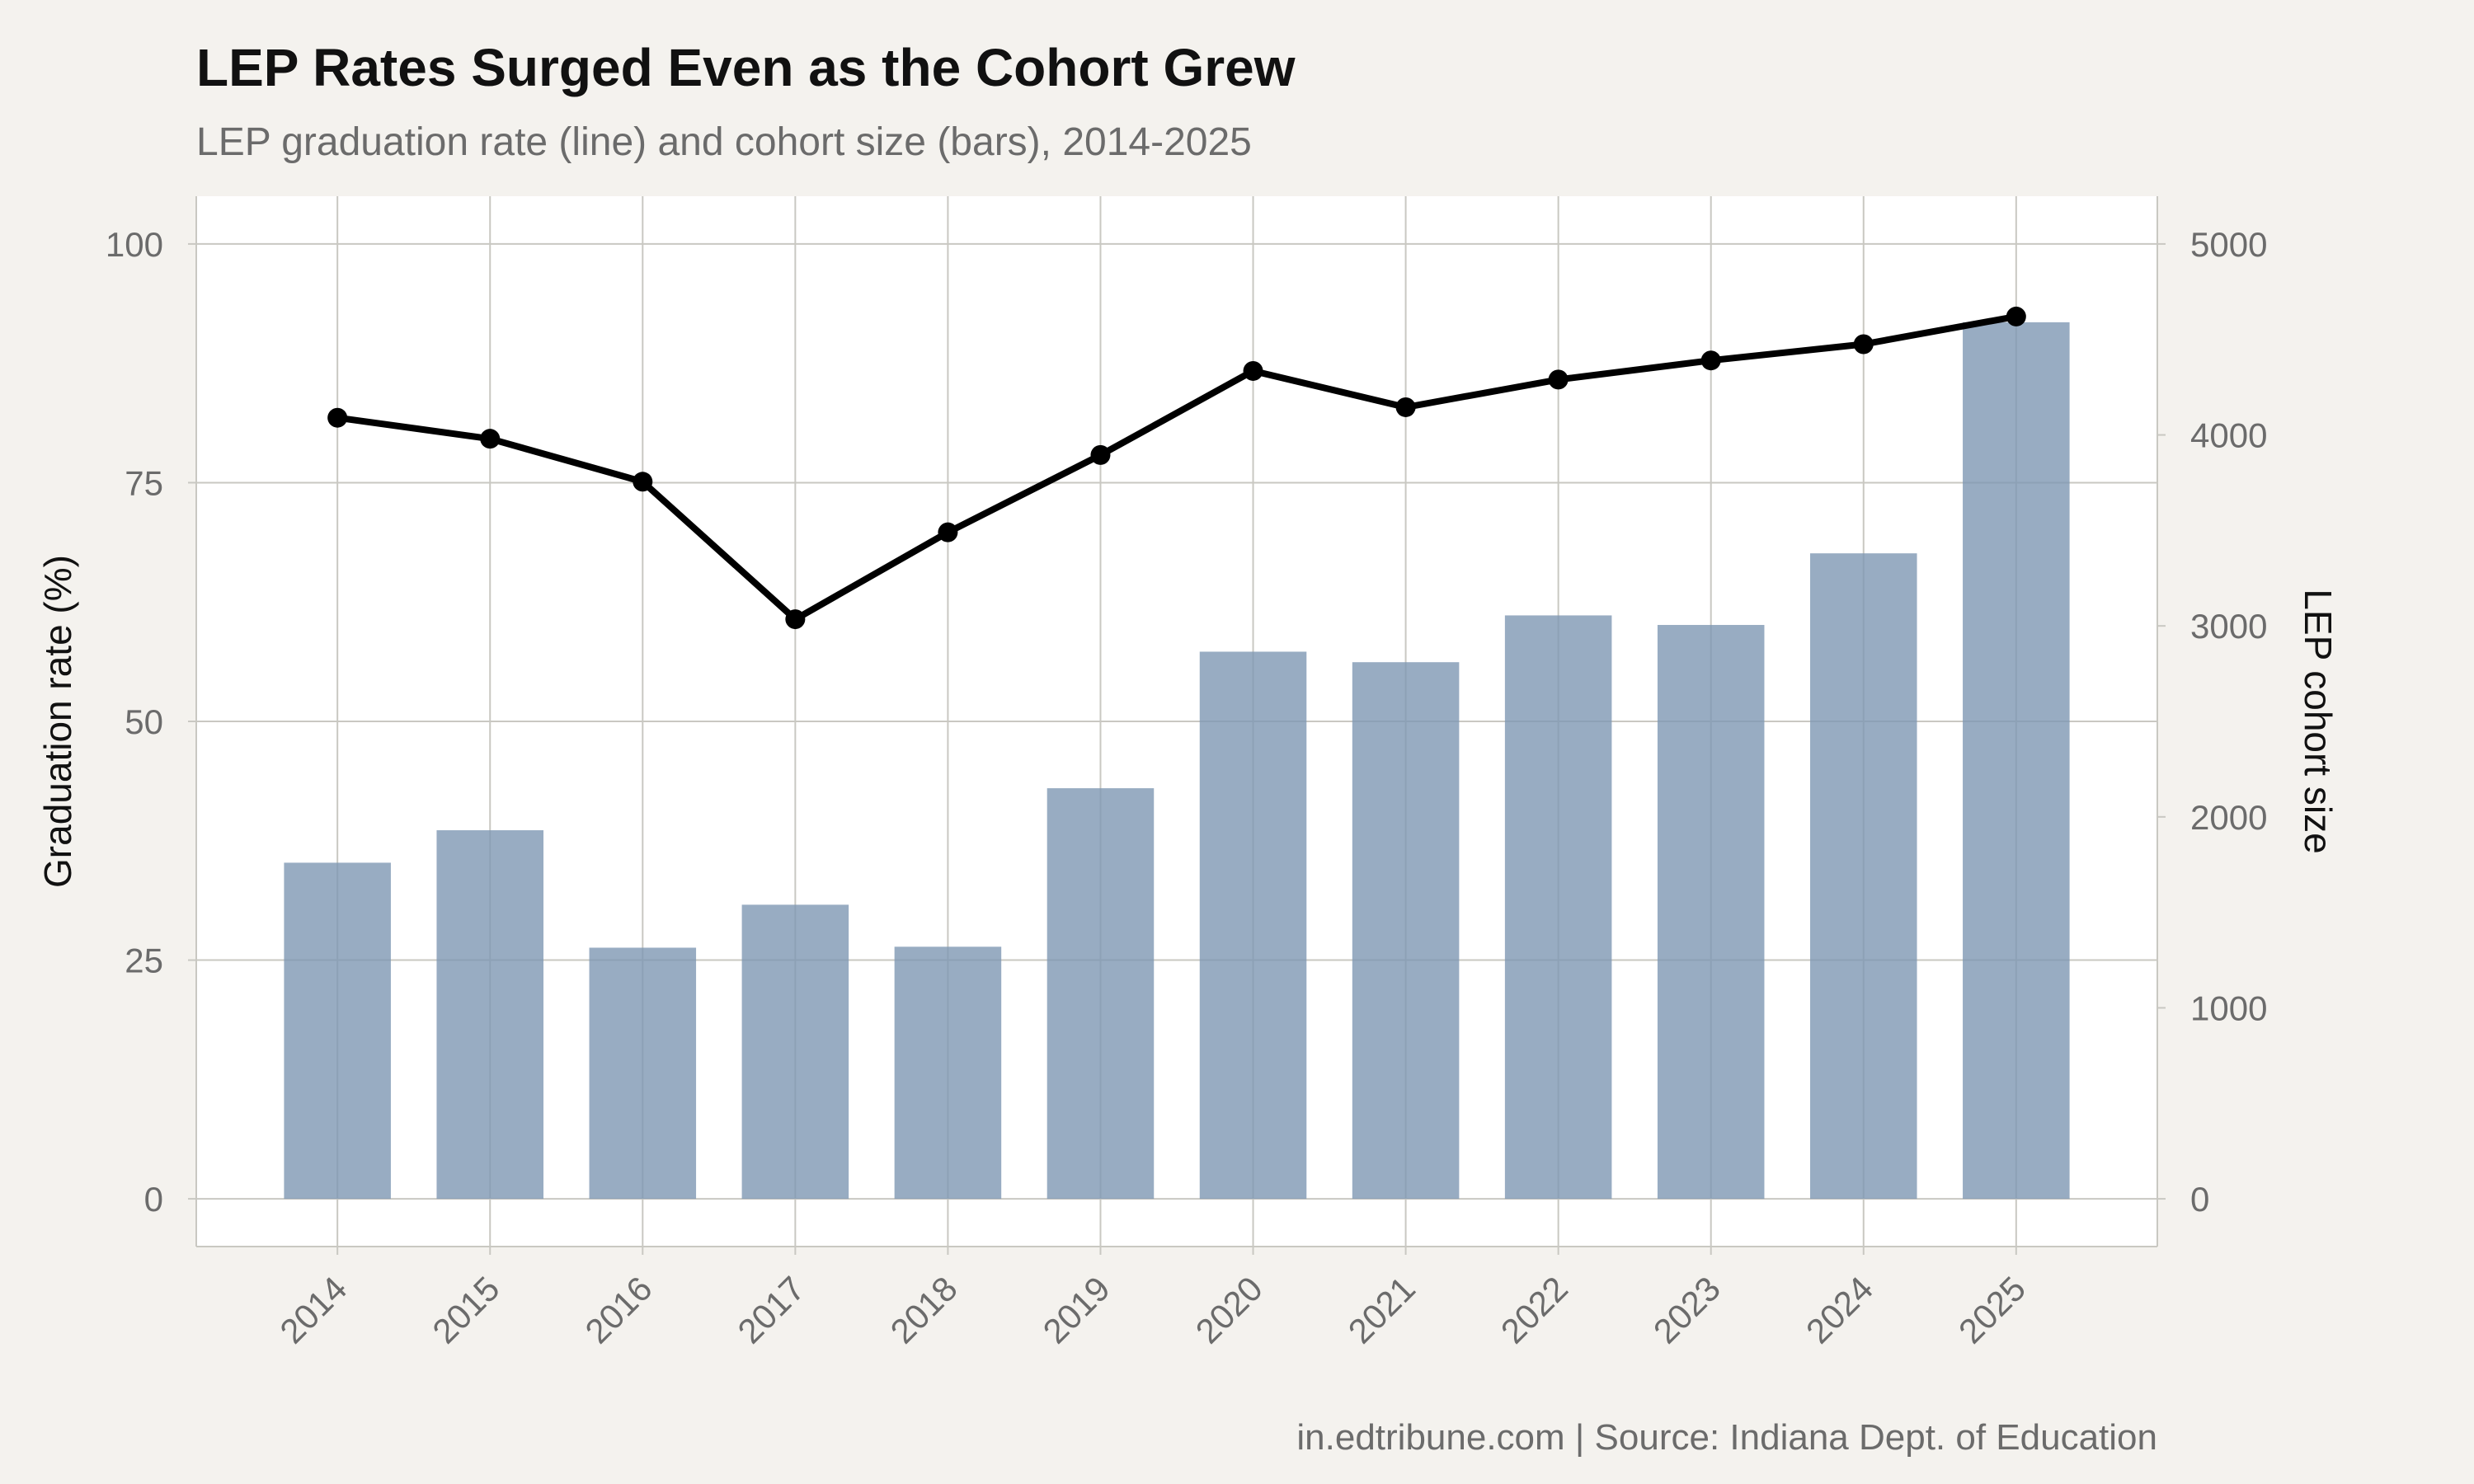 The image size is (2474, 1484). I want to click on graduation-rate-line, so click(1176, 468).